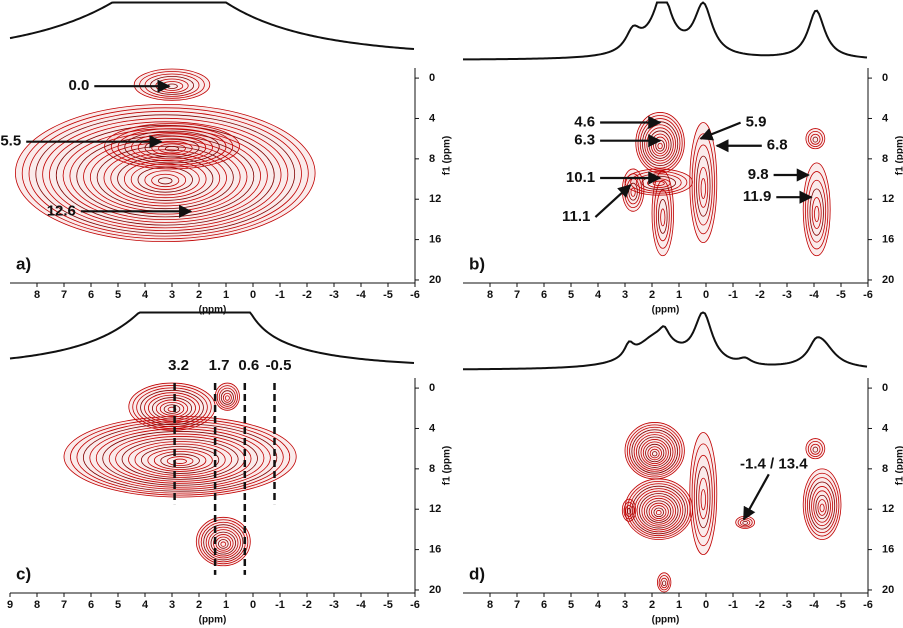  I want to click on annotation-text: 5.9, so click(756, 122).